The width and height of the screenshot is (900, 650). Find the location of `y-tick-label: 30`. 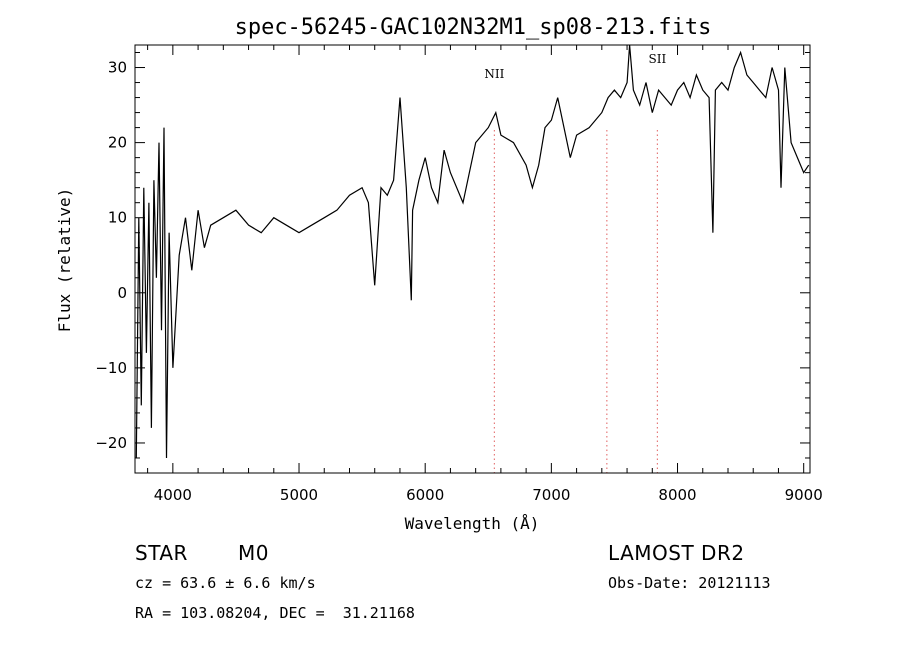

y-tick-label: 30 is located at coordinates (117, 68).